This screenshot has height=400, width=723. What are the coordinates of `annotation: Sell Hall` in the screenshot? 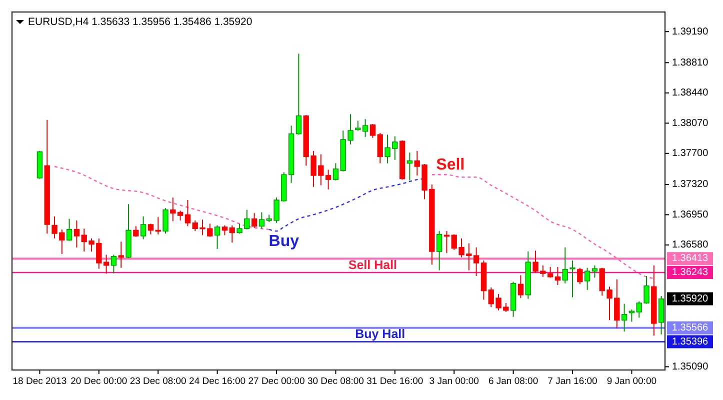 It's located at (373, 265).